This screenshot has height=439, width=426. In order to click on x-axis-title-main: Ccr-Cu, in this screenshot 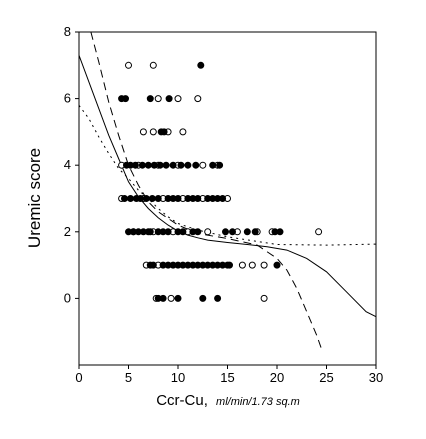, I will do `click(182, 400)`.